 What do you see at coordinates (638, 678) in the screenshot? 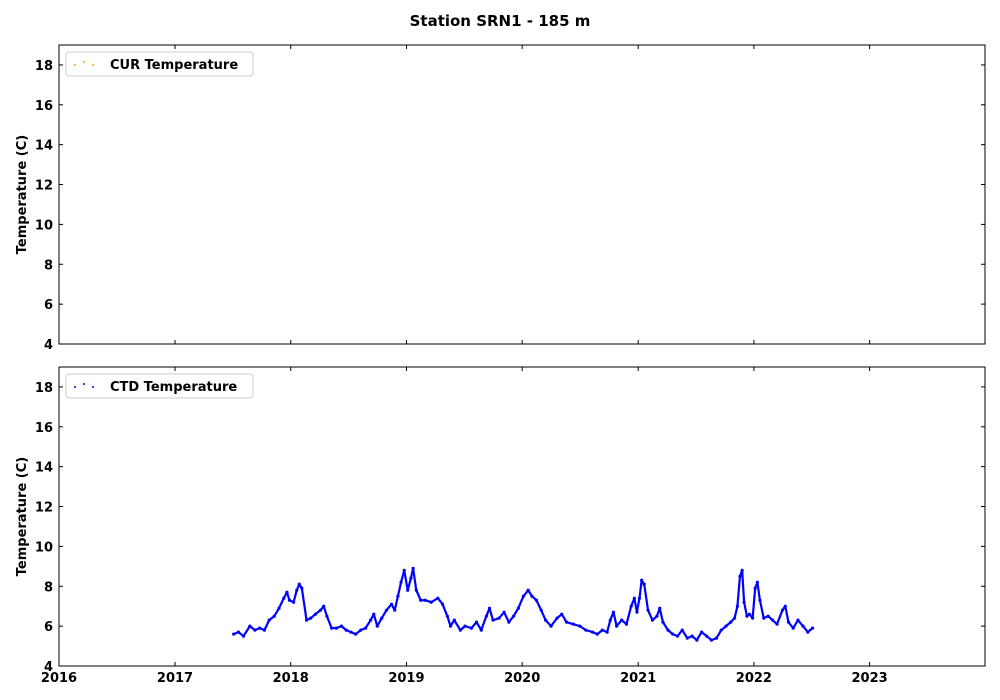
I see `x-tick-label: 2021` at bounding box center [638, 678].